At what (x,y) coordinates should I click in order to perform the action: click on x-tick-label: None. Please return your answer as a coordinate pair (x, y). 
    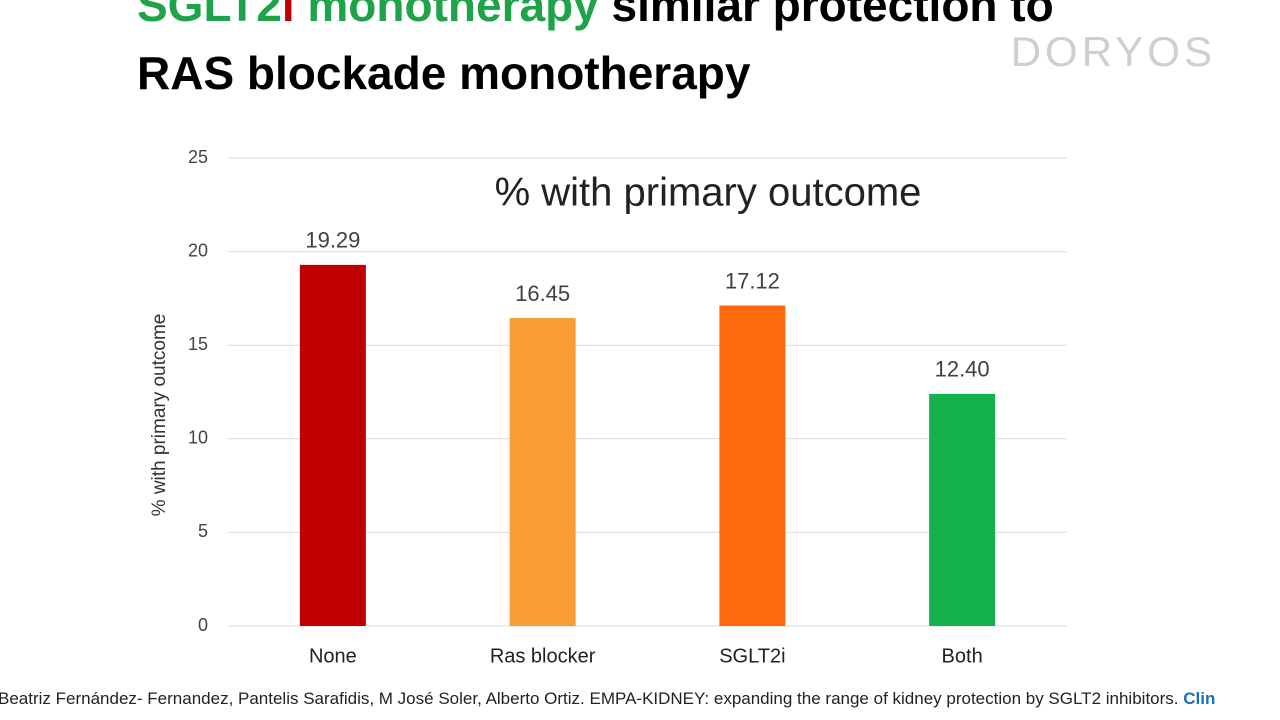
    Looking at the image, I should click on (333, 656).